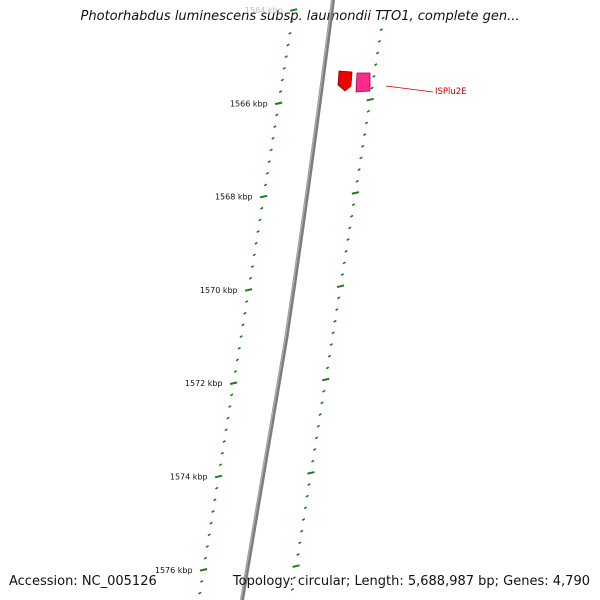 This screenshot has width=600, height=600. Describe the element at coordinates (174, 570) in the screenshot. I see `scale-label: 1576 kbp` at that location.